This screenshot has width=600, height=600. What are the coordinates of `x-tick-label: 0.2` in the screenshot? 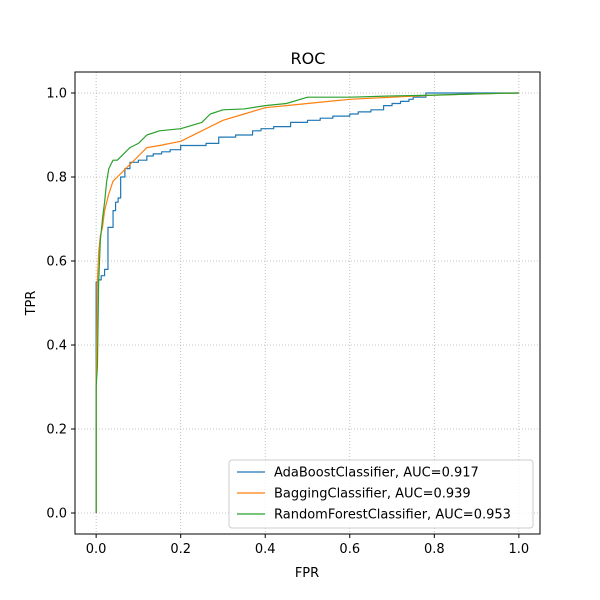 It's located at (180, 549).